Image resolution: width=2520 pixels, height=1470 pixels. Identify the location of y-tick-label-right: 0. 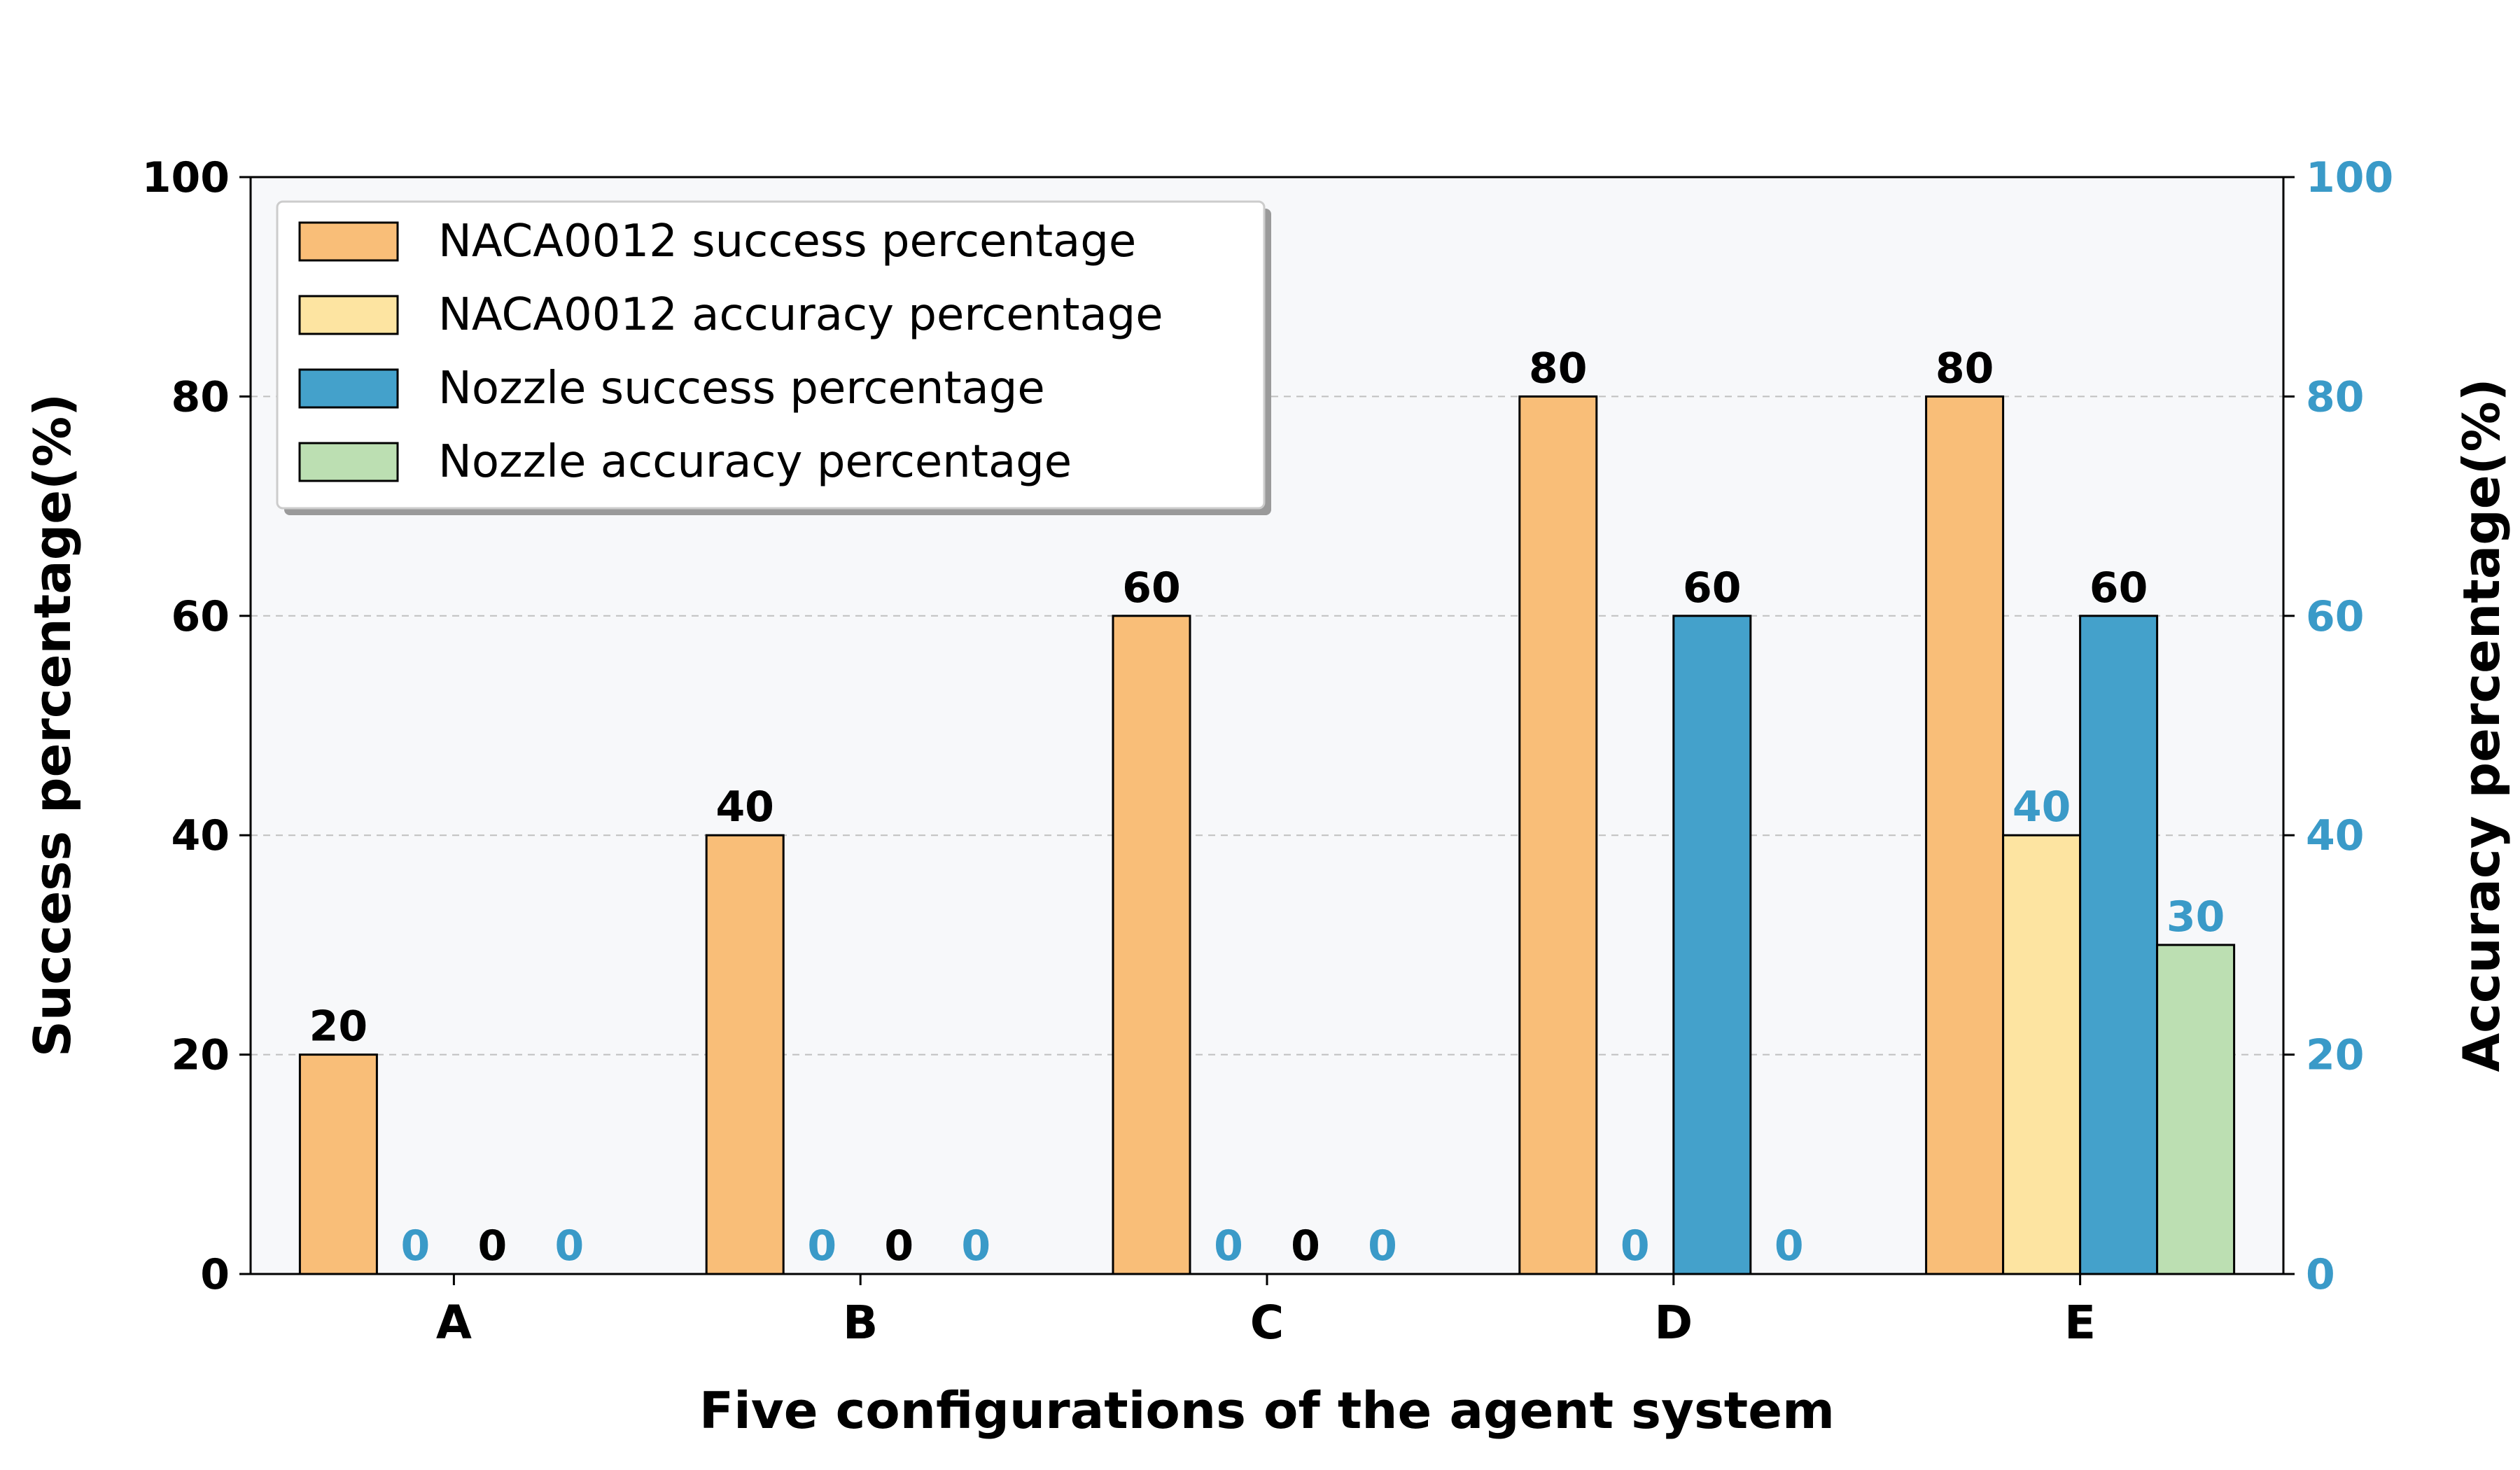
(2320, 1274).